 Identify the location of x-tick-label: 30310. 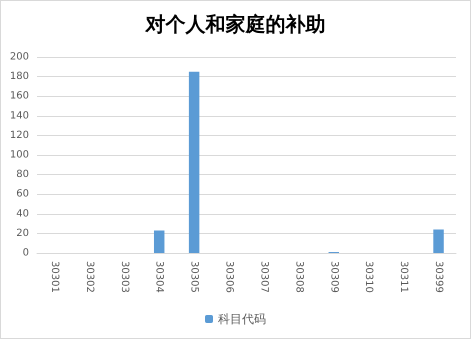
(368, 277).